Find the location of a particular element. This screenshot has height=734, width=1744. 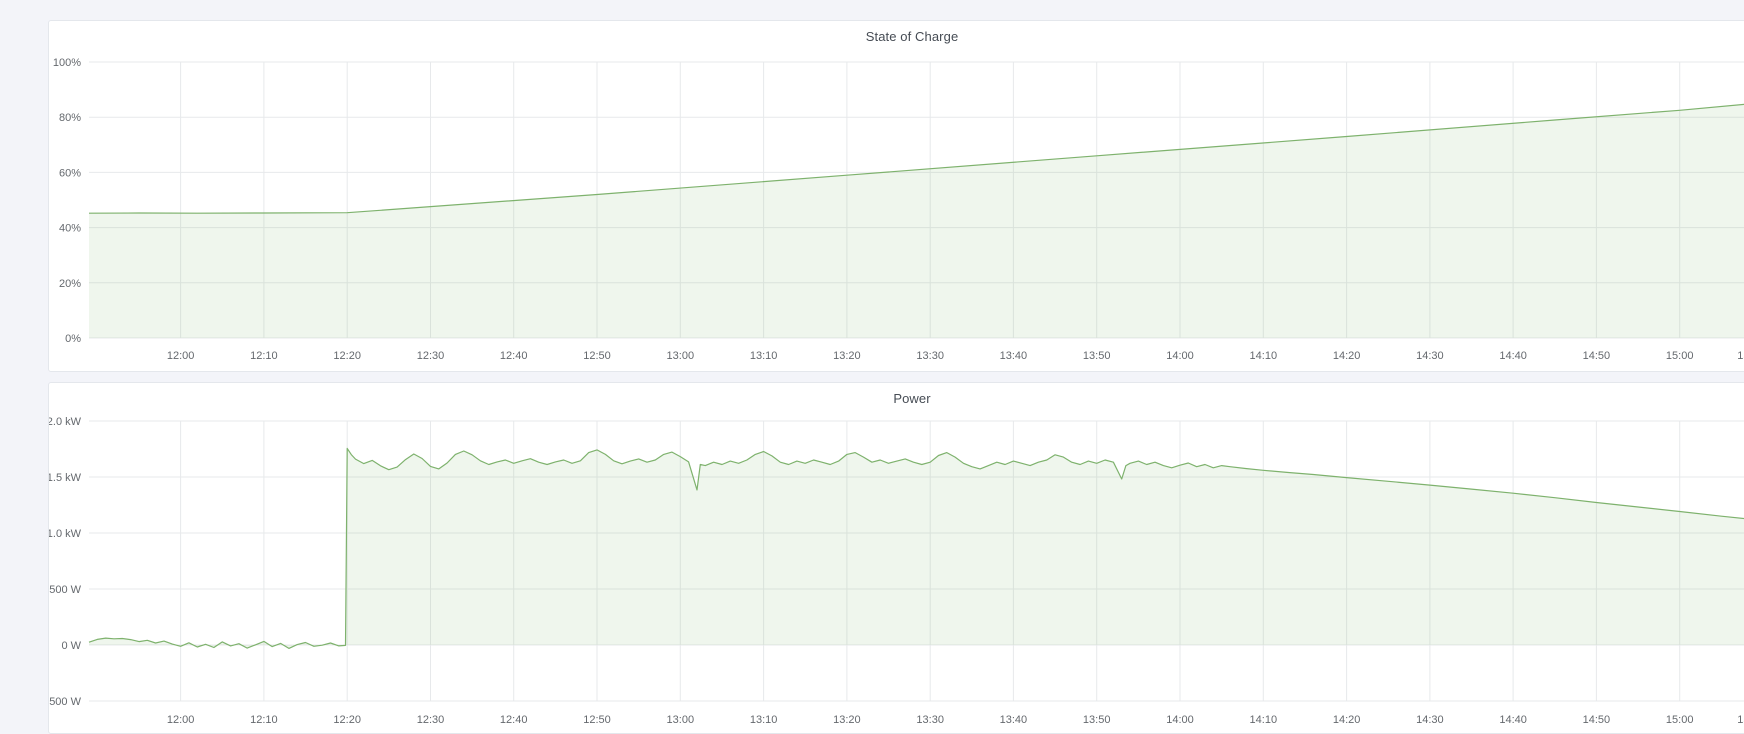

y-tick-label: 1.5 kW is located at coordinates (65, 478).